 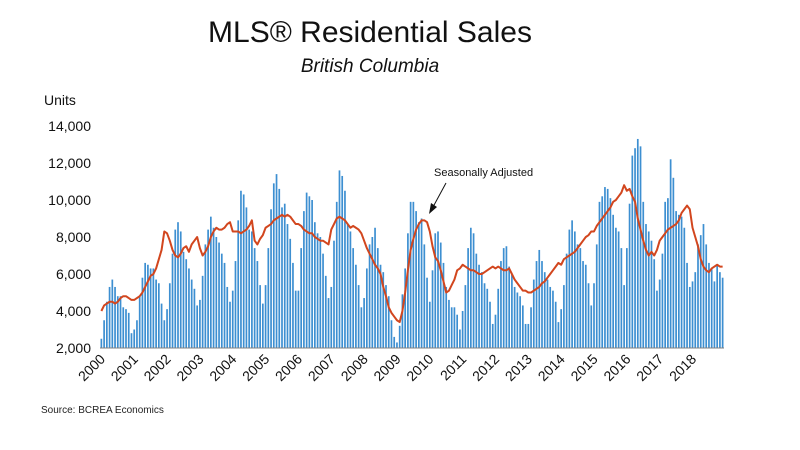 I want to click on x-tick-label: 2005, so click(x=255, y=367).